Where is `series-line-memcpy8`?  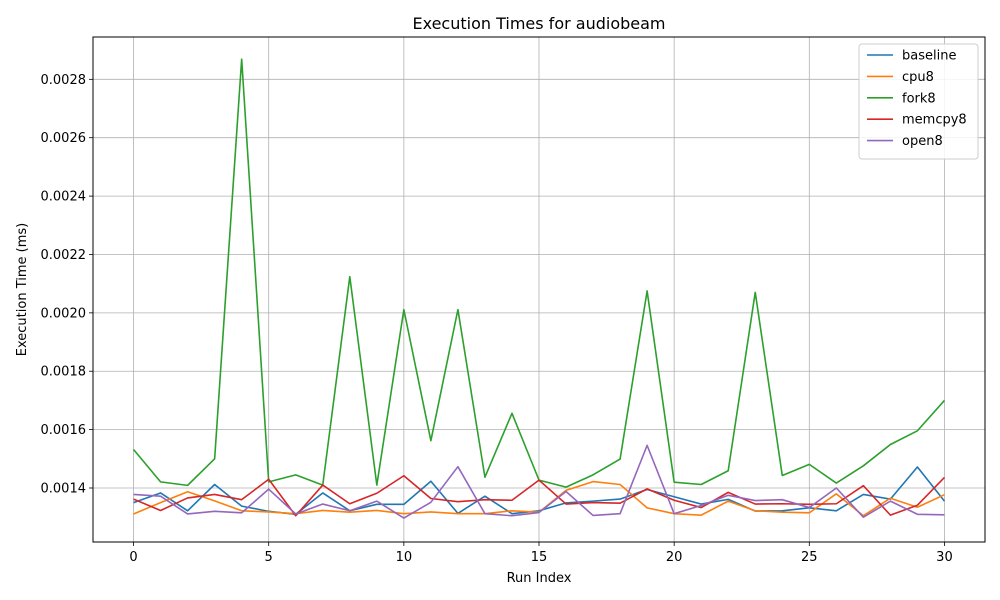
series-line-memcpy8 is located at coordinates (539, 495).